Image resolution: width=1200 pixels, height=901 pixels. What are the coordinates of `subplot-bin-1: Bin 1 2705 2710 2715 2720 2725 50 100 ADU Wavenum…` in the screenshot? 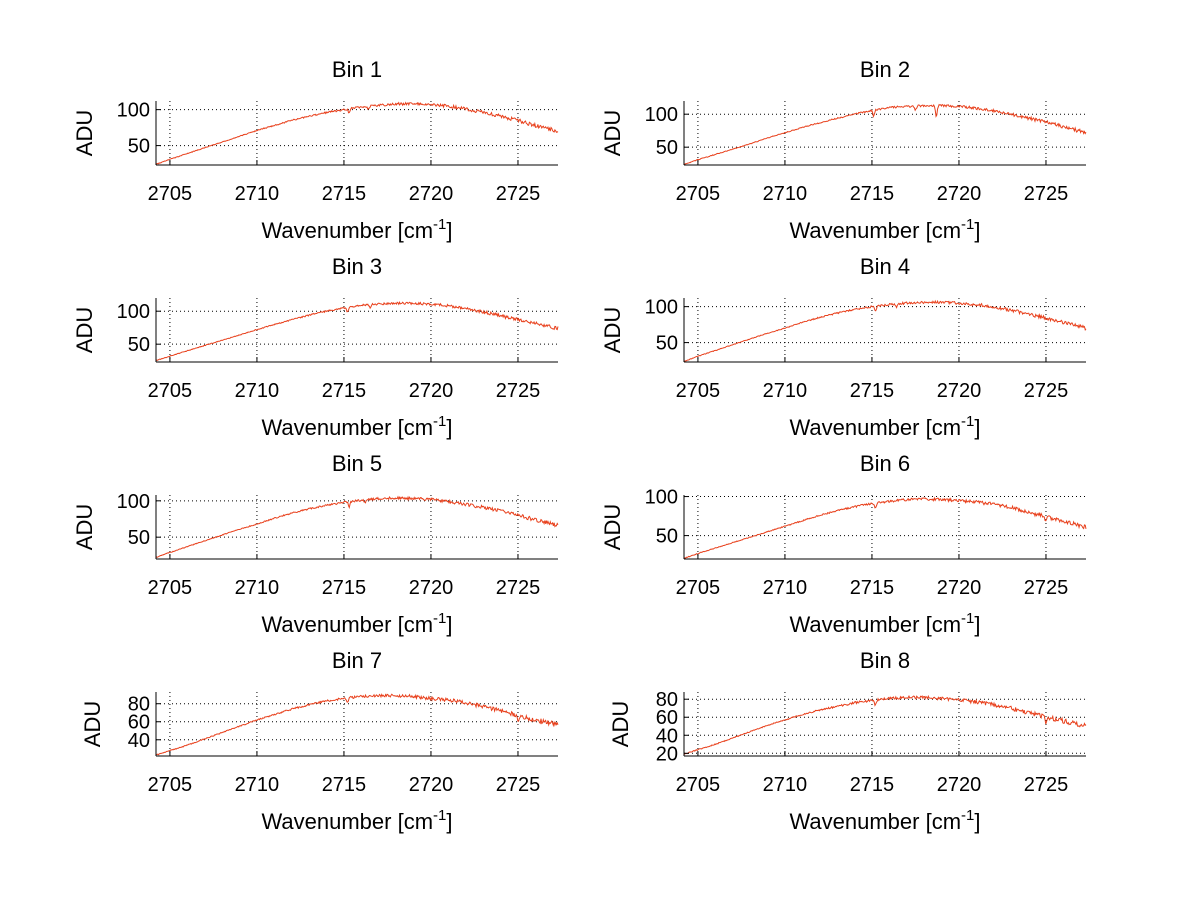 It's located at (315, 150).